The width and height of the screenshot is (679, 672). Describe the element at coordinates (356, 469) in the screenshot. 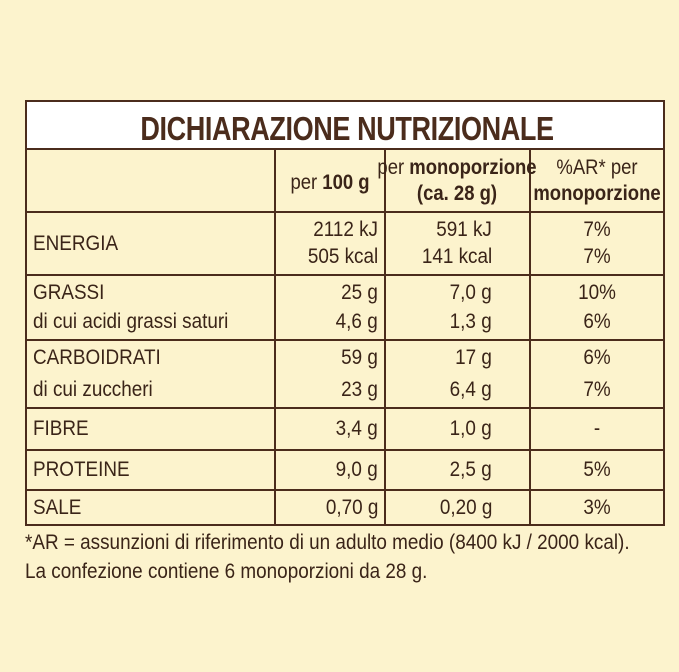

I see `cell-value: 9,0 g` at that location.